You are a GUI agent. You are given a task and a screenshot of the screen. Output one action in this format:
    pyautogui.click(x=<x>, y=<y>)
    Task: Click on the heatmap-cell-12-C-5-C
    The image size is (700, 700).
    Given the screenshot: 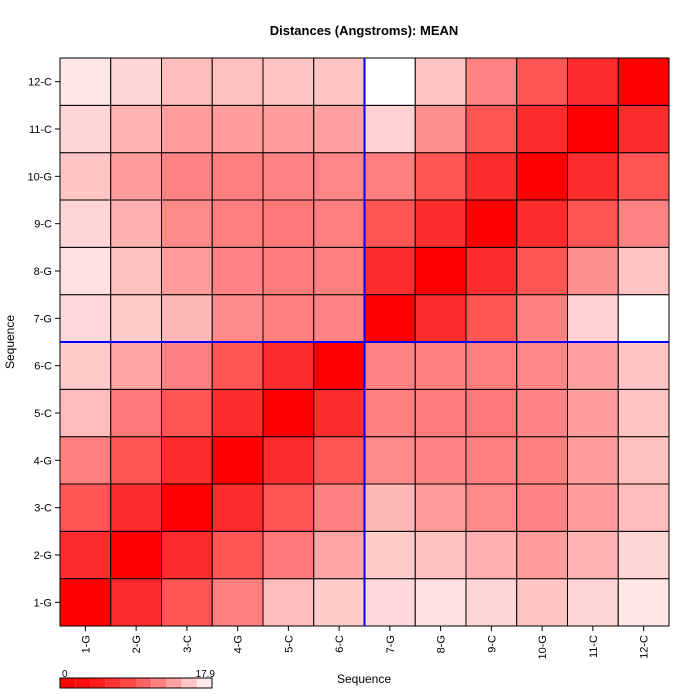 What is the action you would take?
    pyautogui.click(x=288, y=81)
    